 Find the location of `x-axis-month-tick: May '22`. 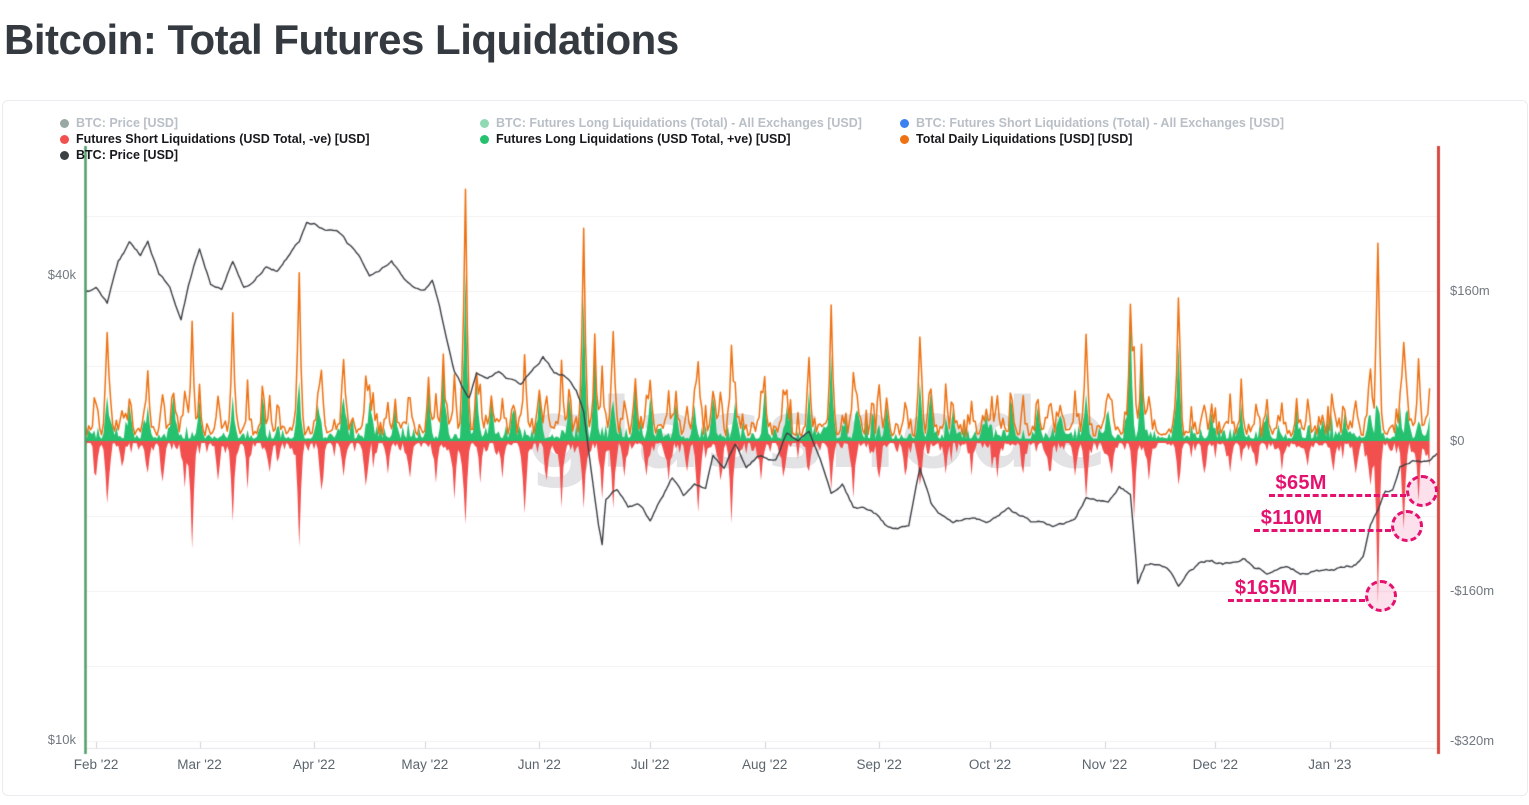

x-axis-month-tick: May '22 is located at coordinates (425, 764).